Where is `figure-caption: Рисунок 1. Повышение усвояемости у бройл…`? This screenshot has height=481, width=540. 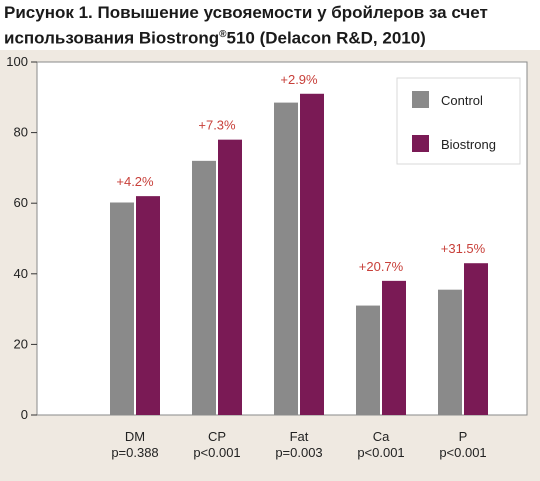 figure-caption: Рисунок 1. Повышение усвояемости у бройл… is located at coordinates (270, 26).